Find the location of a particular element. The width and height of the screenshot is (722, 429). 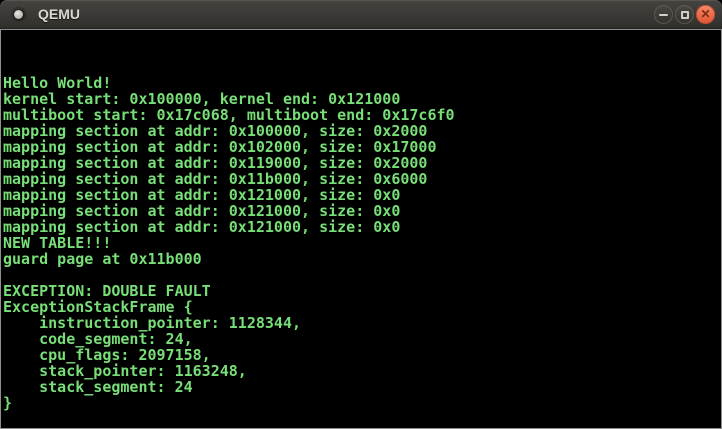

close-icon: ✕ is located at coordinates (705, 14).